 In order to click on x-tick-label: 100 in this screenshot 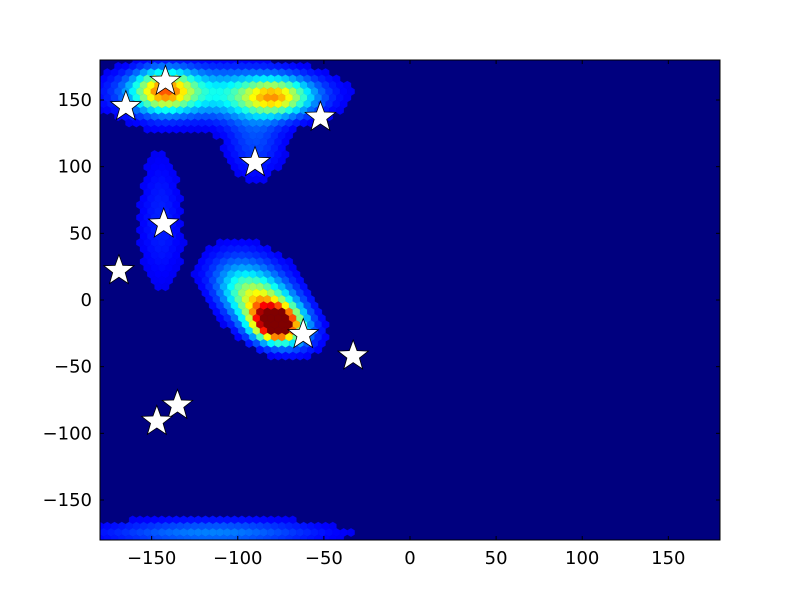, I will do `click(582, 558)`.